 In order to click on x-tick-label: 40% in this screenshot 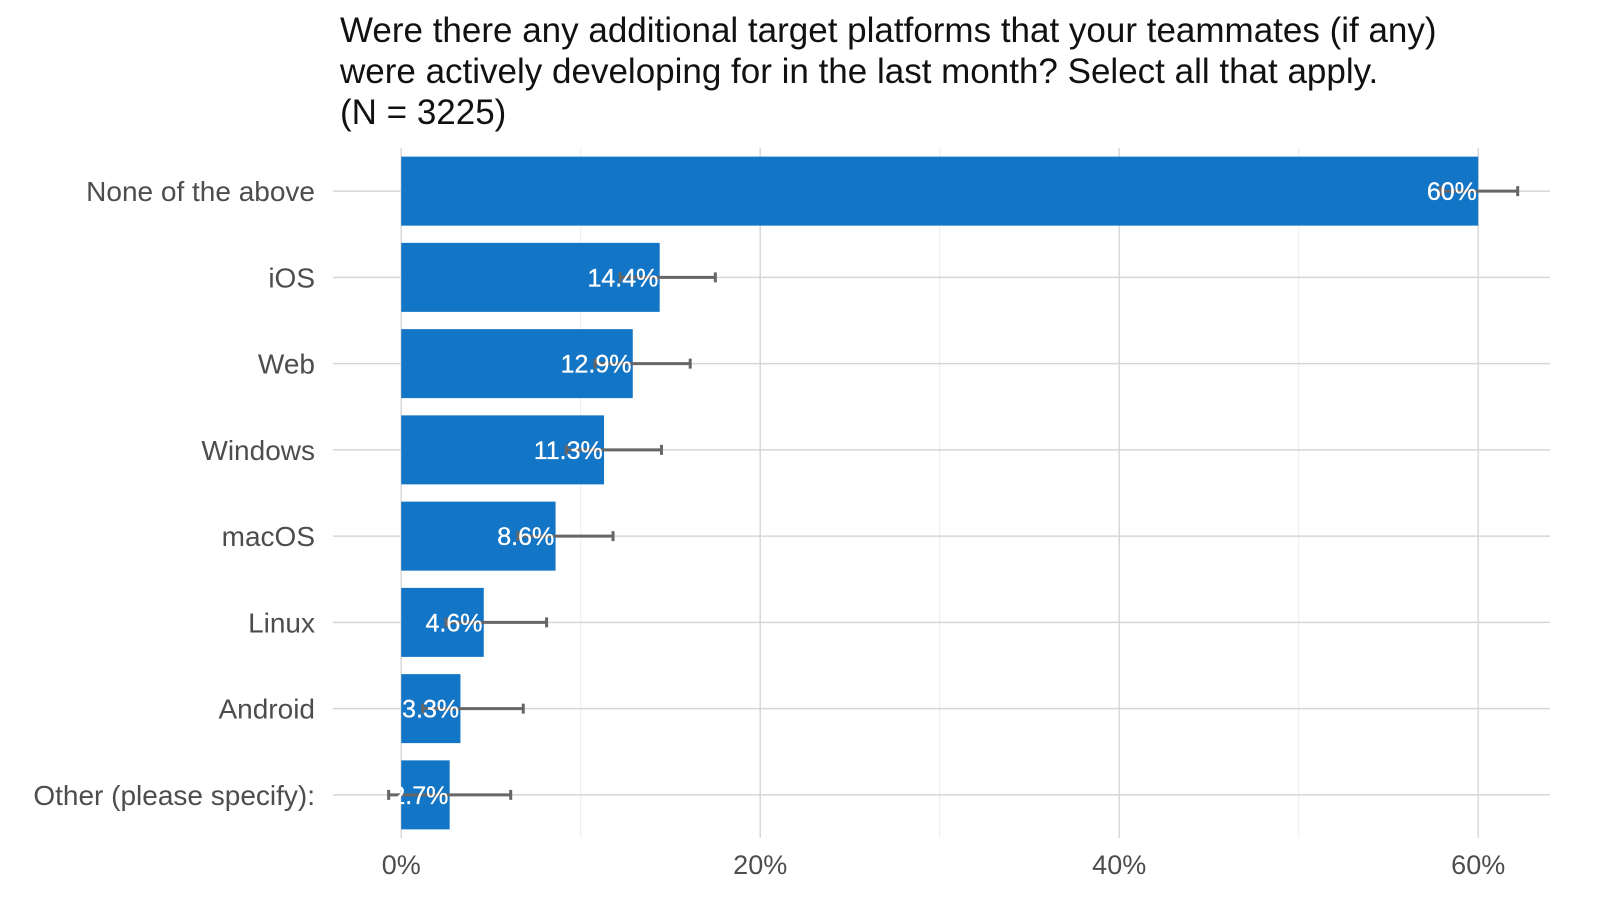, I will do `click(1119, 865)`.